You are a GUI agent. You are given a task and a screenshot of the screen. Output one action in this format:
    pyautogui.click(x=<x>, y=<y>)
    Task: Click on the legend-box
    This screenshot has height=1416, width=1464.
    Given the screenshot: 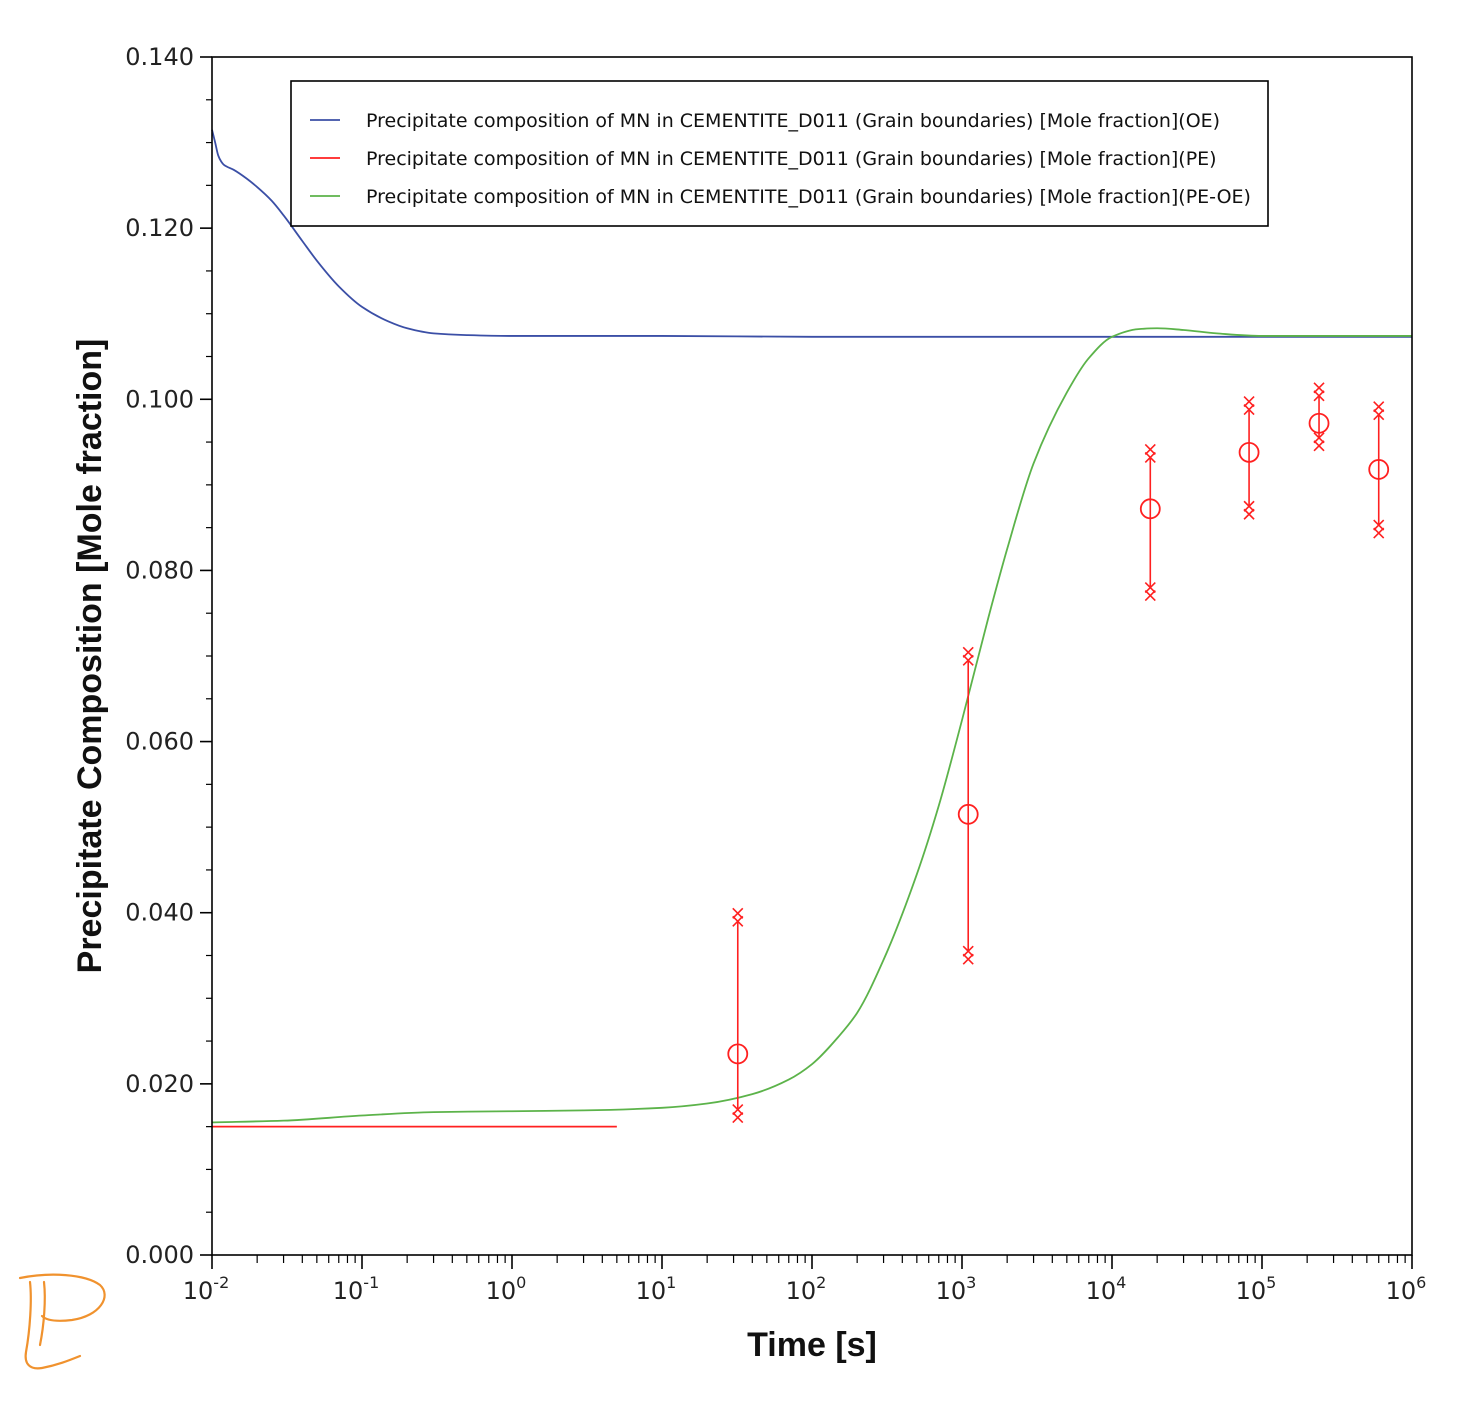 What is the action you would take?
    pyautogui.click(x=779, y=153)
    